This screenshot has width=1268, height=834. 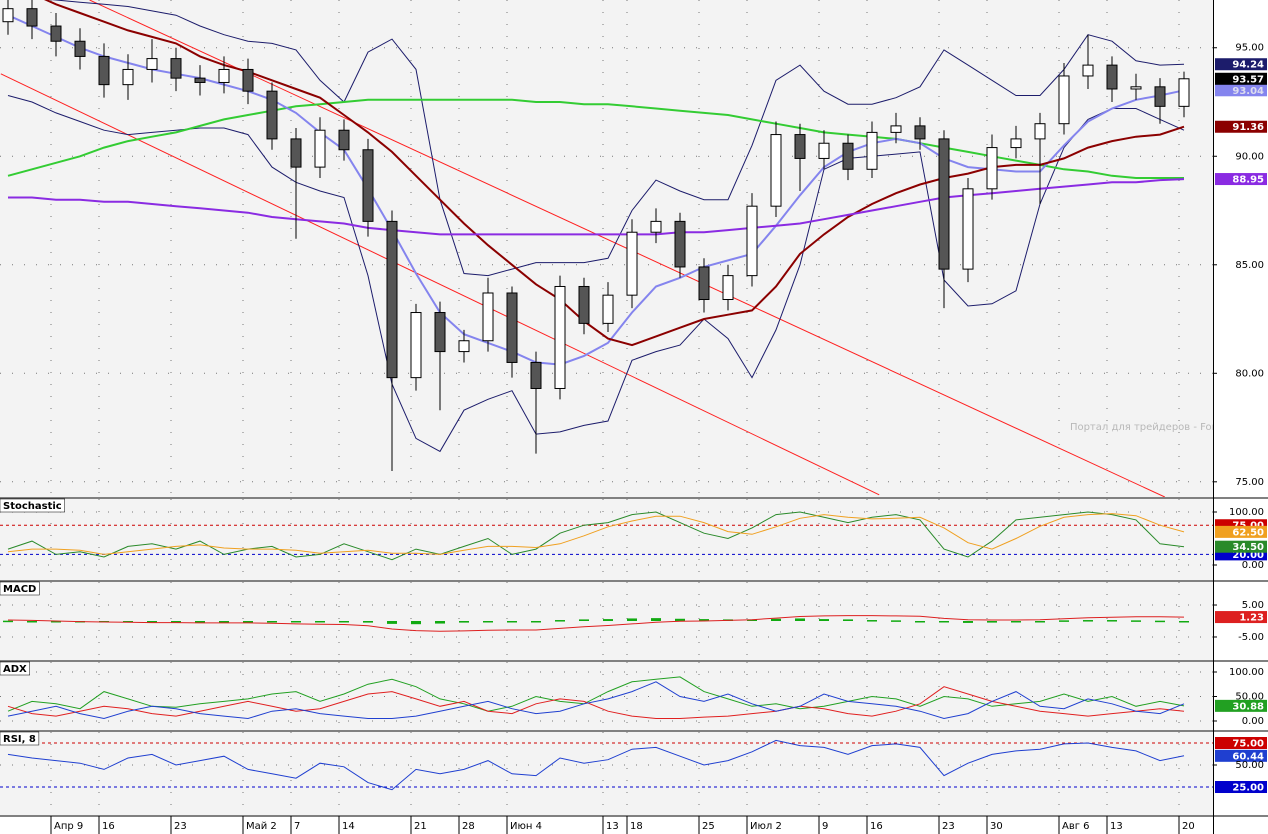 I want to click on x-tick-label: 21, so click(x=420, y=826).